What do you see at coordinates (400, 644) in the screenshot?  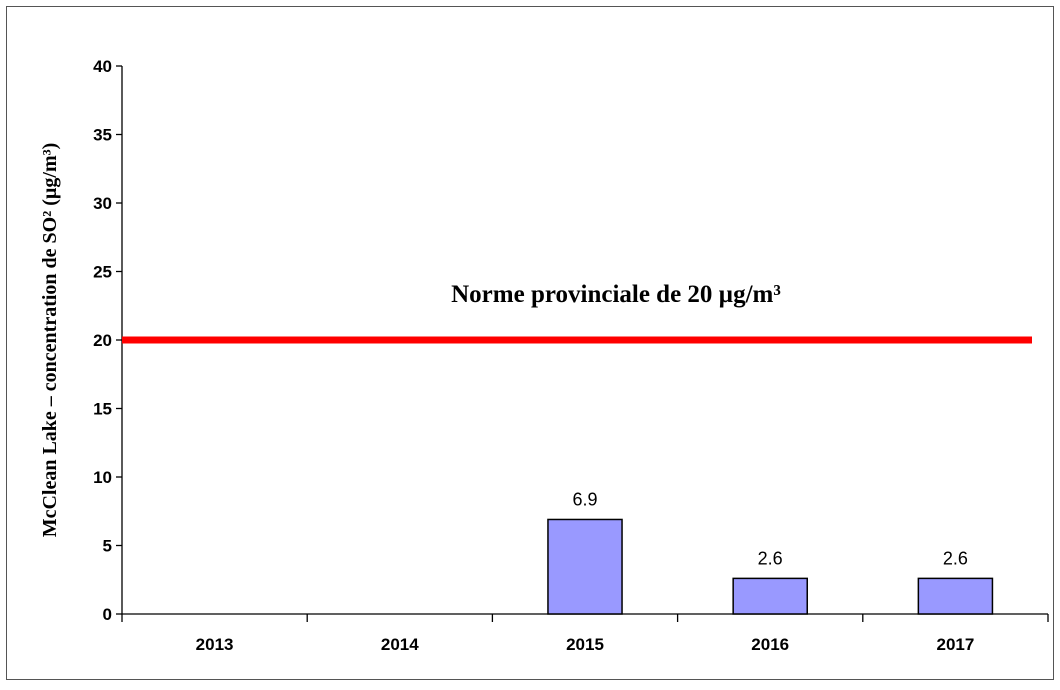 I see `x-tick-label: 2014` at bounding box center [400, 644].